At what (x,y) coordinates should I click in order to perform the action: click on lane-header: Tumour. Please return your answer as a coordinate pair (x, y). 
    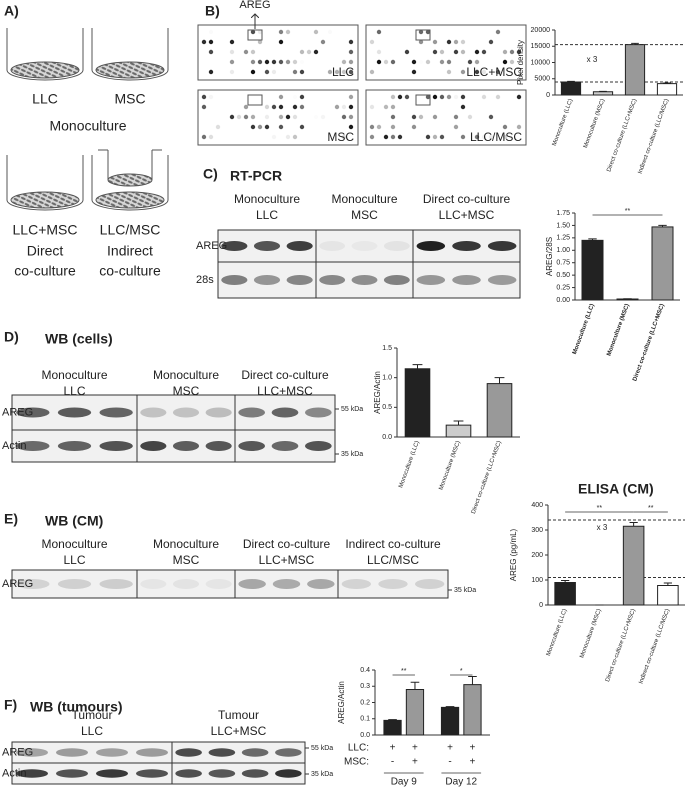
    Looking at the image, I should click on (238, 715).